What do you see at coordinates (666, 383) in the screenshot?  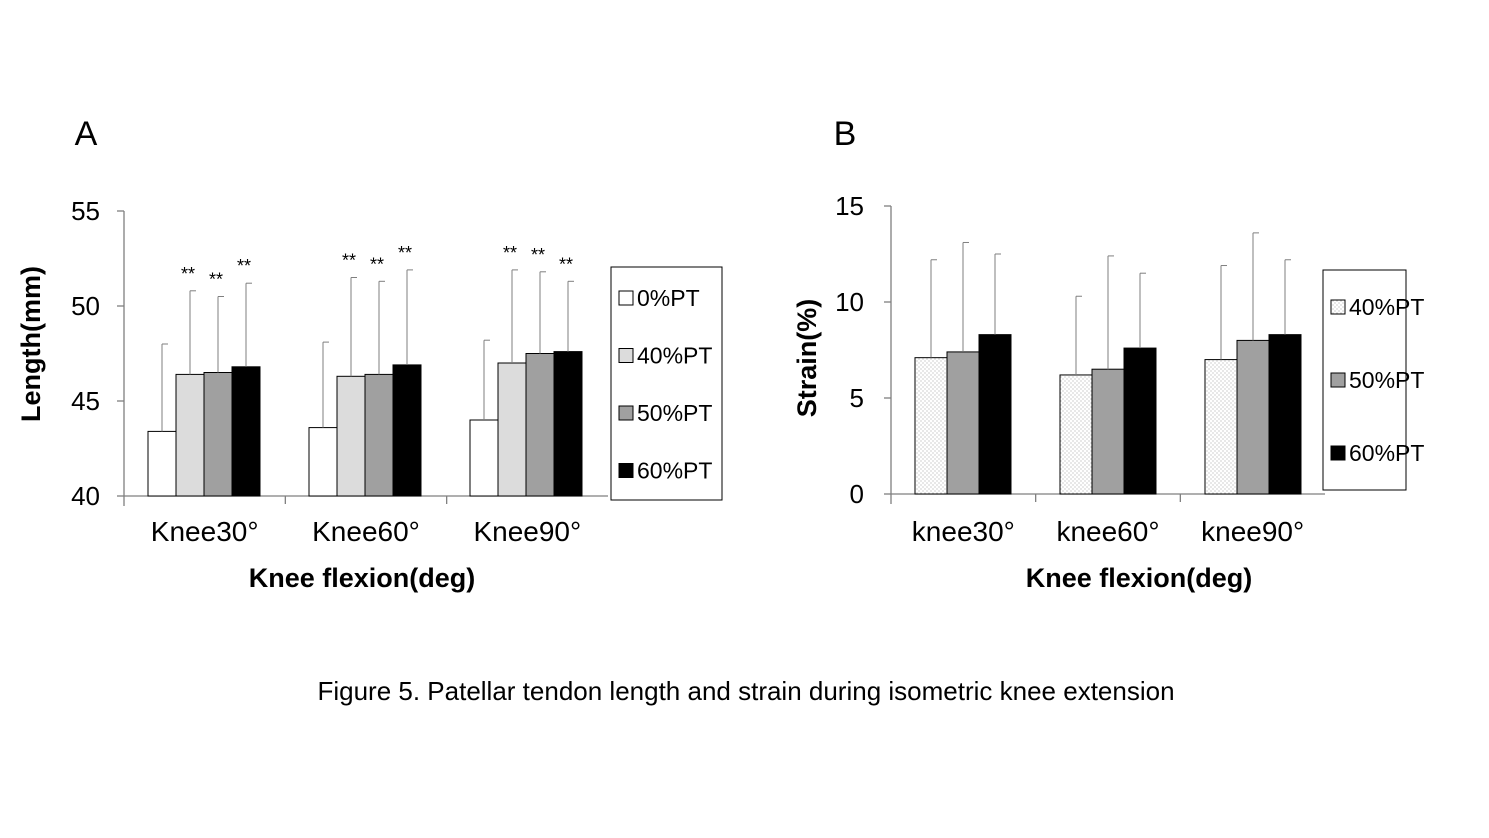 I see `legend-box` at bounding box center [666, 383].